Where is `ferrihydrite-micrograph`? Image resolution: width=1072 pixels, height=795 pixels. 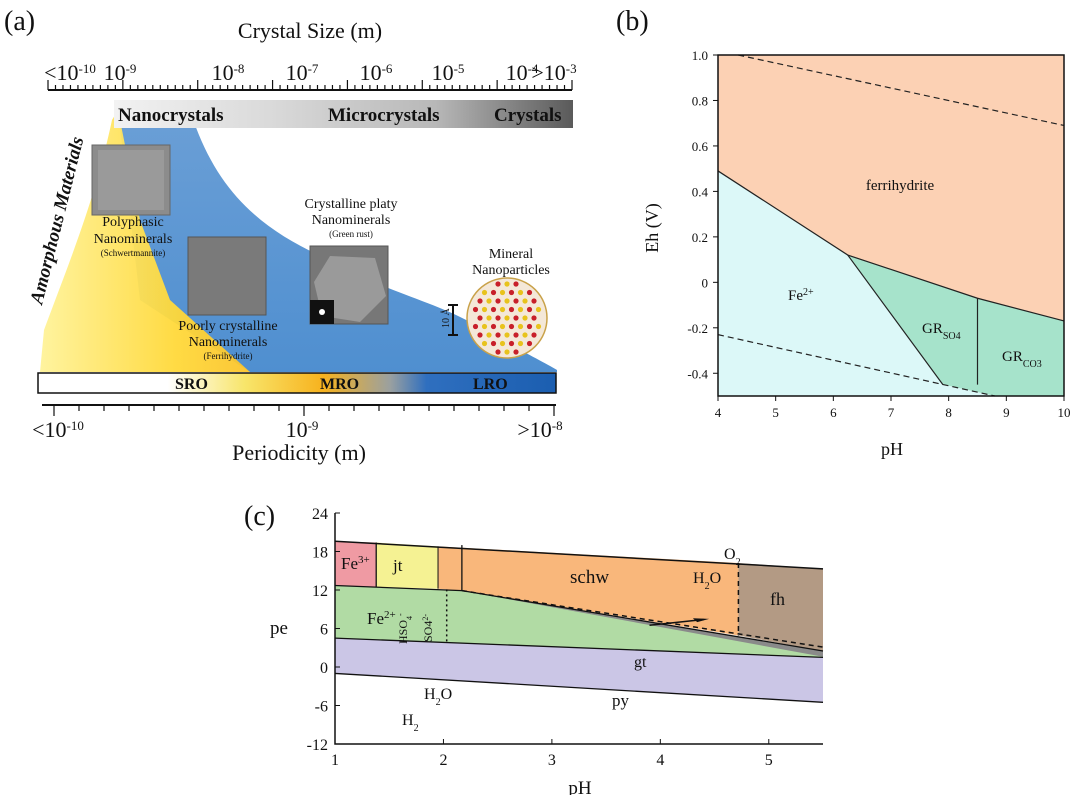 ferrihydrite-micrograph is located at coordinates (227, 276).